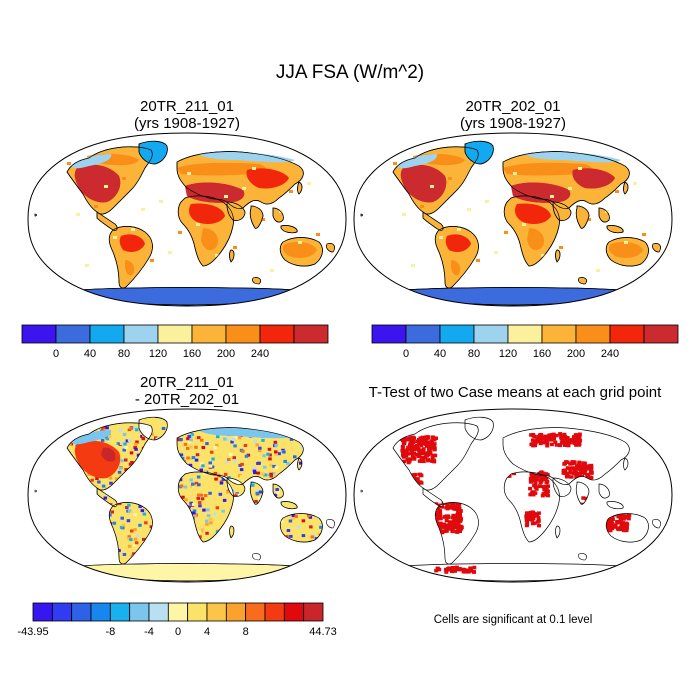 This screenshot has width=700, height=700. Describe the element at coordinates (207, 632) in the screenshot. I see `colorbar-tick-label: 4` at that location.